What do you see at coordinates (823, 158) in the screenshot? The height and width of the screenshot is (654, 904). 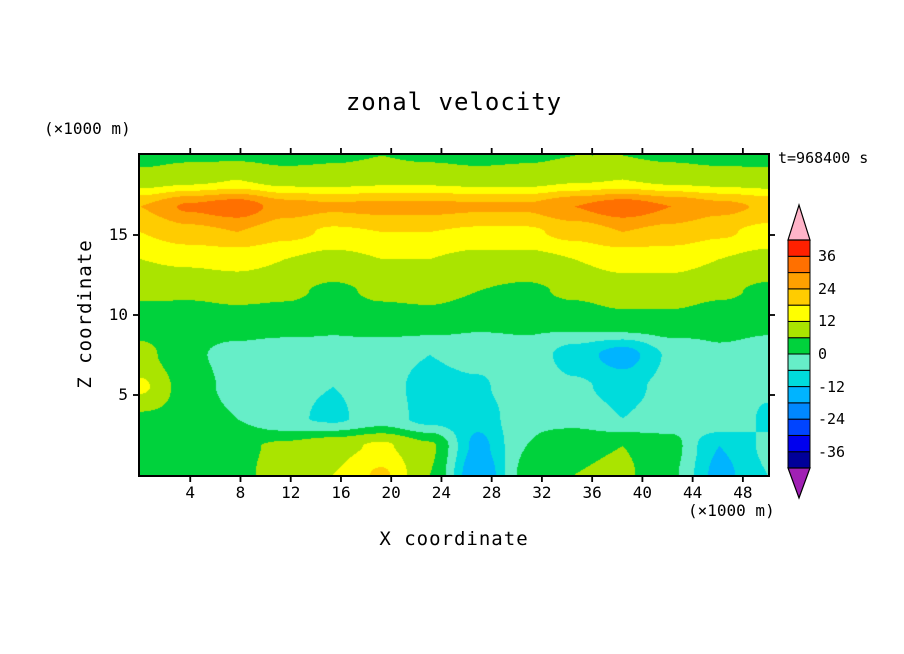 I see `timestamp-label: t=968400 s` at bounding box center [823, 158].